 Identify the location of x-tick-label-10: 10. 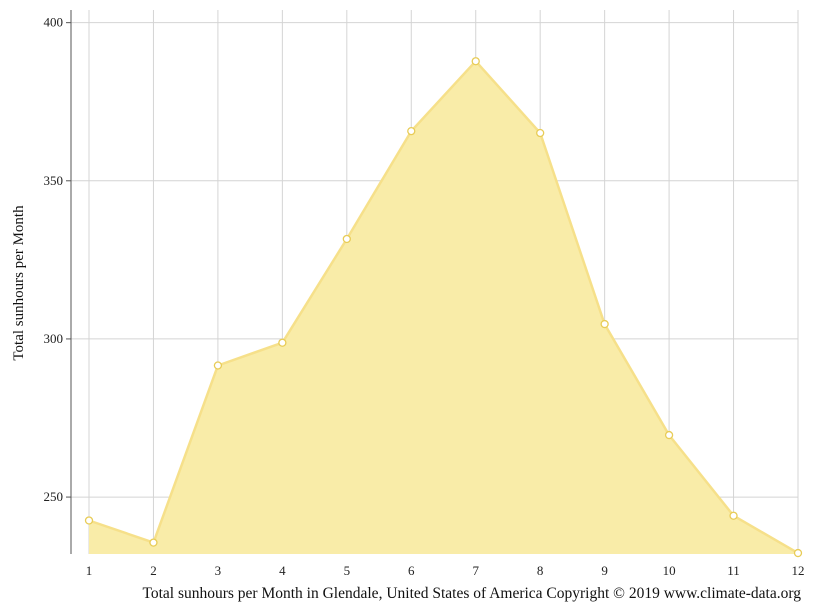
(669, 570).